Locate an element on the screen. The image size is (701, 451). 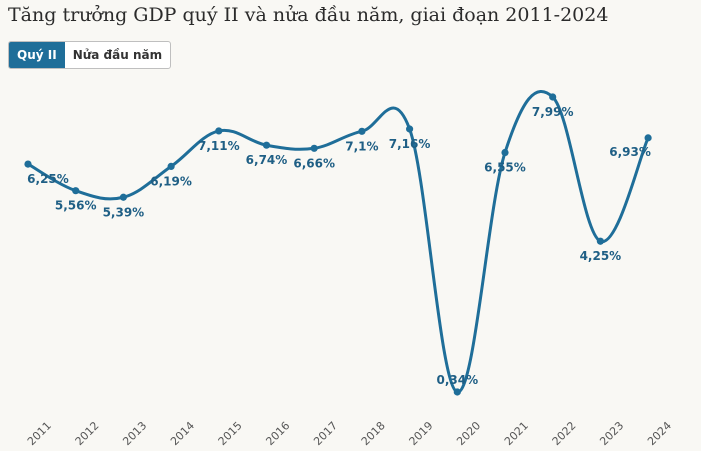
tab-first-half: Nửa đầu năm is located at coordinates (117, 55).